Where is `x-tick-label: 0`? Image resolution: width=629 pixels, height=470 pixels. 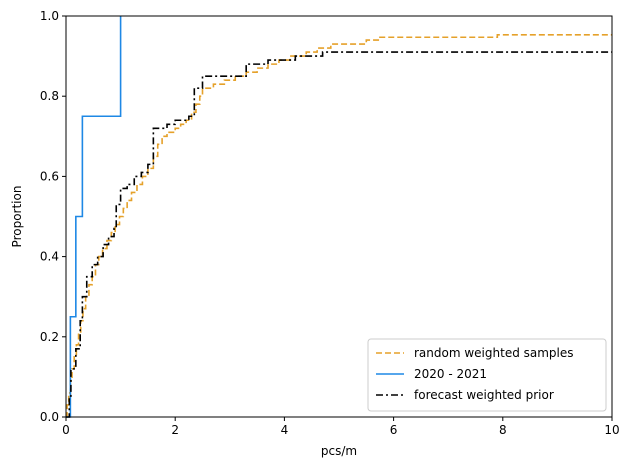
x-tick-label: 0 is located at coordinates (66, 430).